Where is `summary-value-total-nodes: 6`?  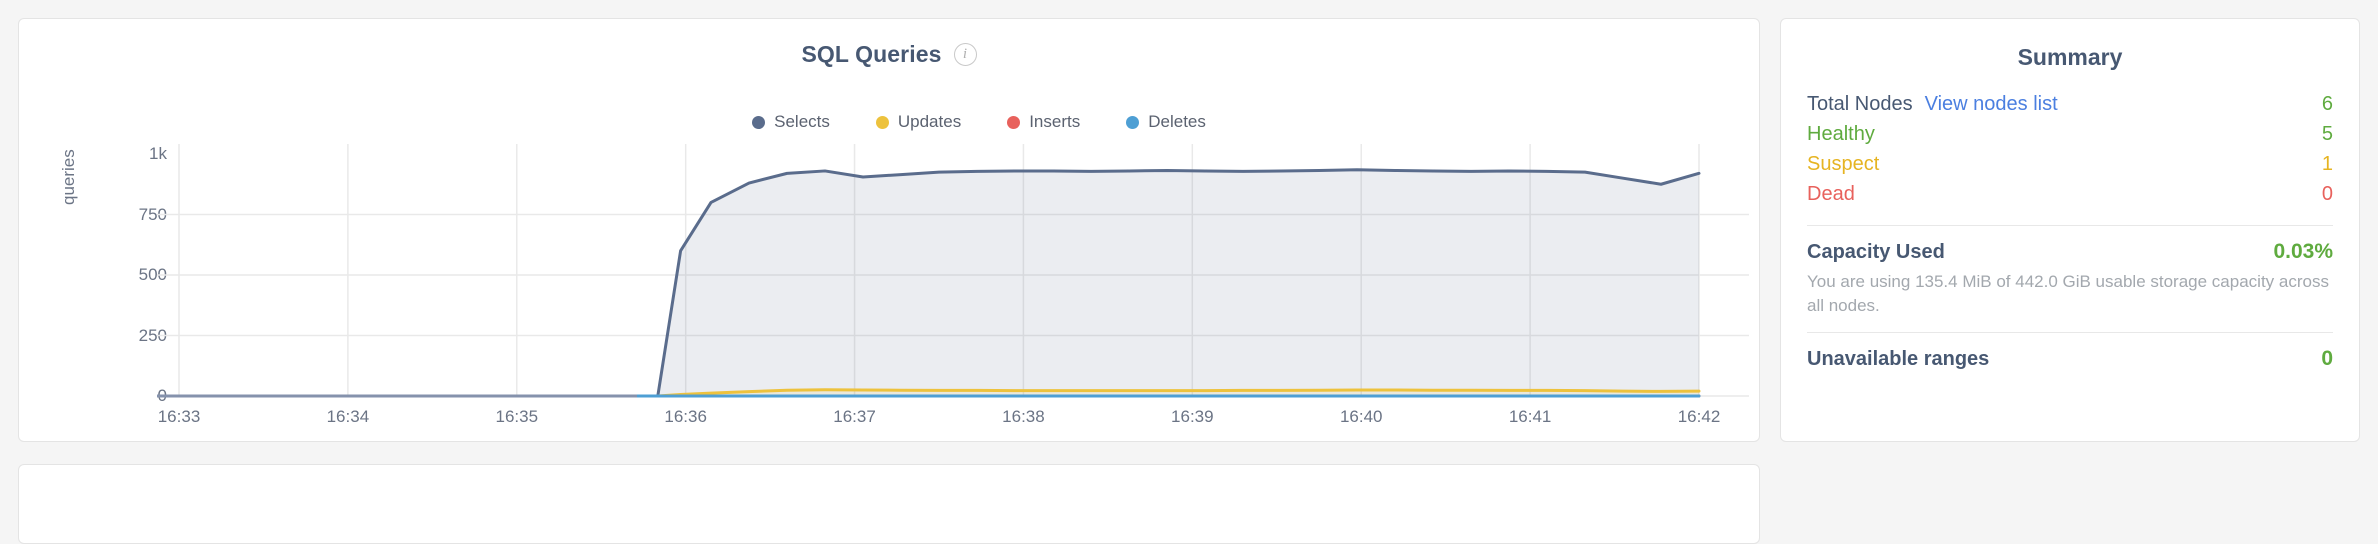
summary-value-total-nodes: 6 is located at coordinates (2327, 104).